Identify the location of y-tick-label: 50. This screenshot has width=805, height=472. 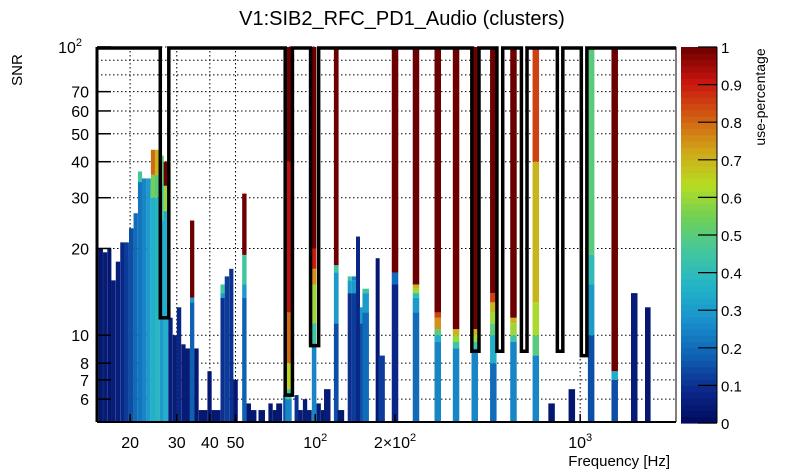
(80, 135).